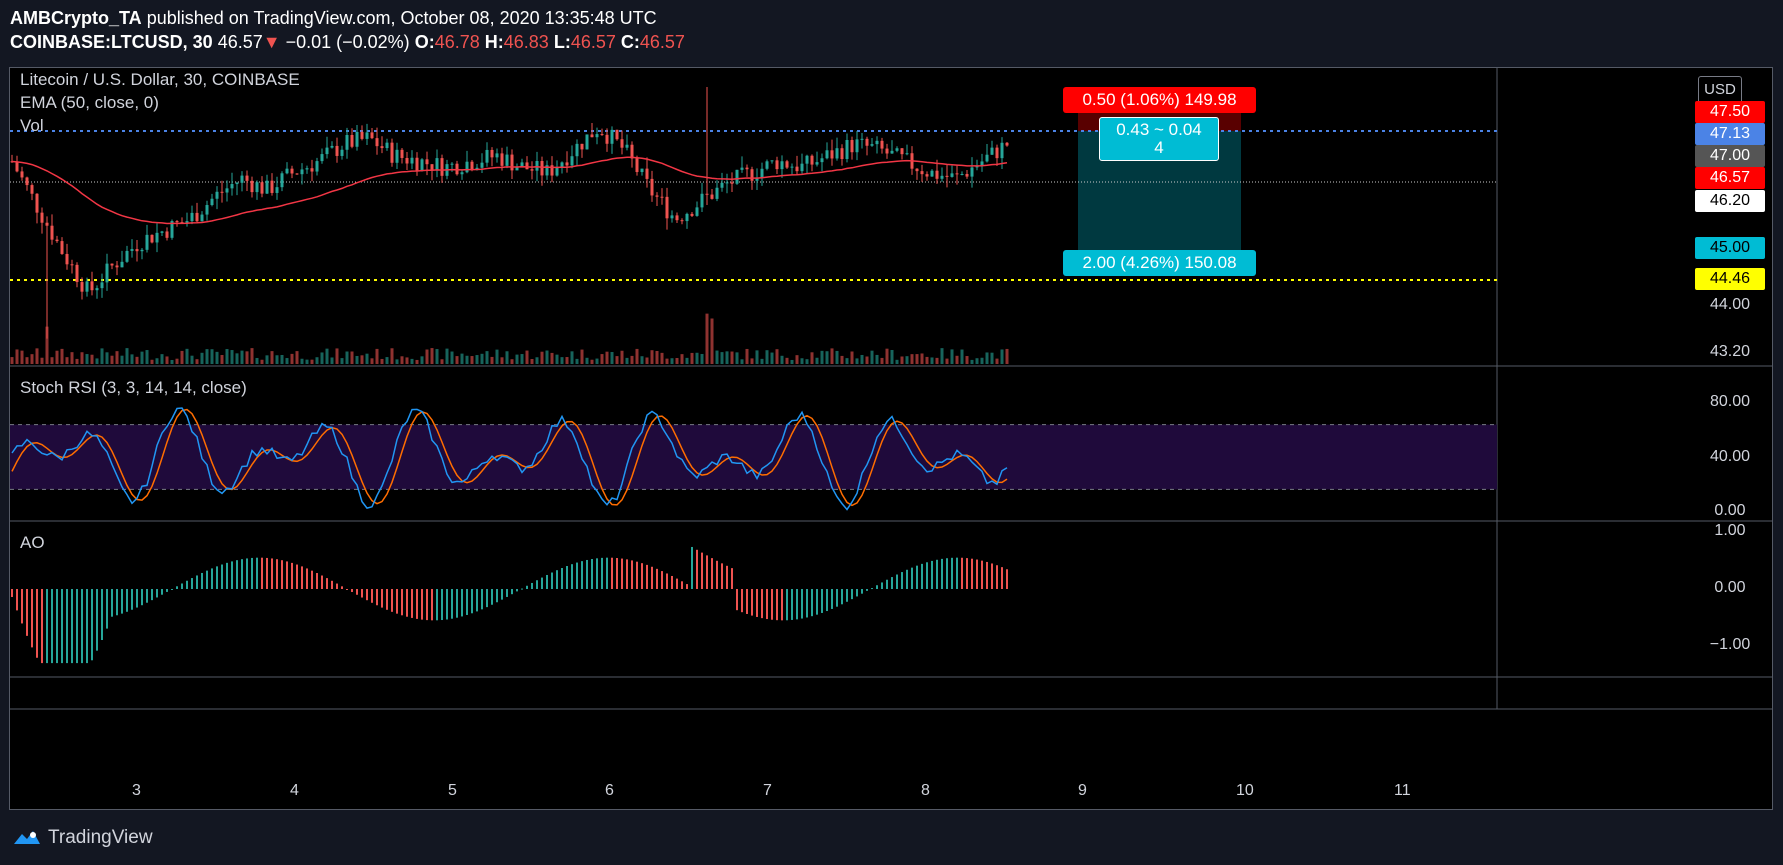  What do you see at coordinates (1159, 147) in the screenshot?
I see `risk-ratio-line2: 4` at bounding box center [1159, 147].